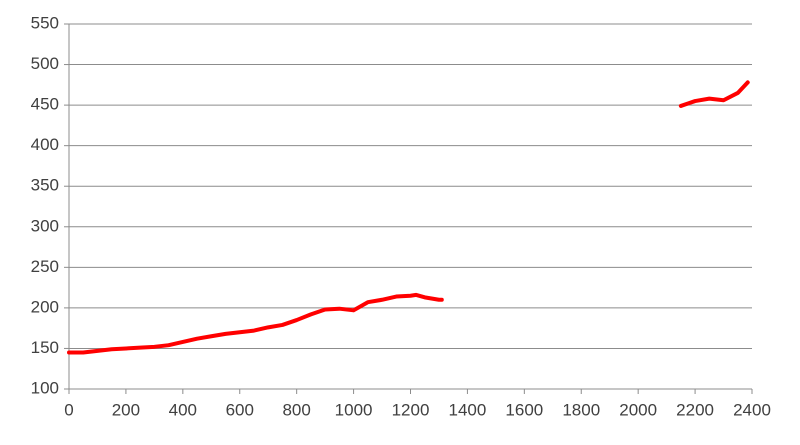  Describe the element at coordinates (45, 185) in the screenshot. I see `y-tick-label: 350` at that location.